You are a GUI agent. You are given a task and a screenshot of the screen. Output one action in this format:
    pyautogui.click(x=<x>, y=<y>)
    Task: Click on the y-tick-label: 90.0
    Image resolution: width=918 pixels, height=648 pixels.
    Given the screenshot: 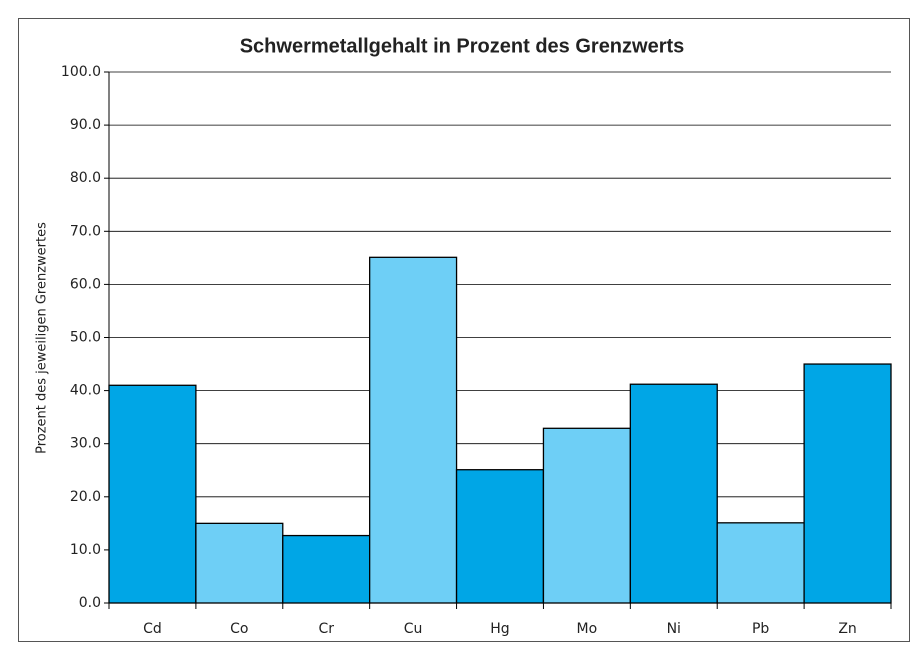 What is the action you would take?
    pyautogui.click(x=85, y=125)
    